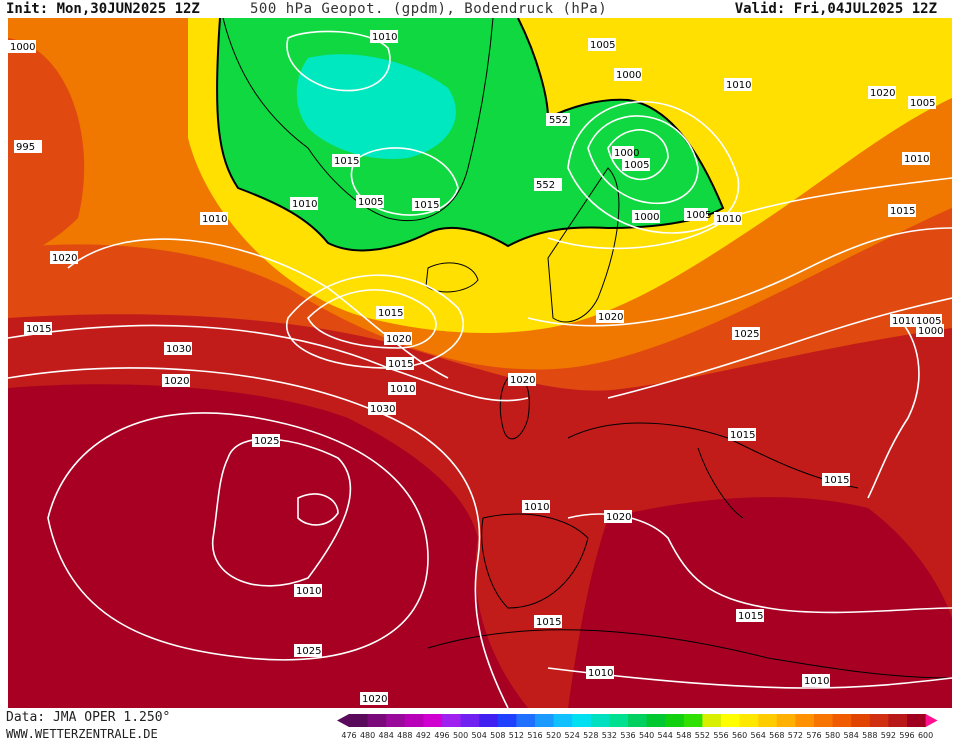 This screenshot has width=959, height=745. What do you see at coordinates (713, 455) in the screenshot?
I see `coast-europe` at bounding box center [713, 455].